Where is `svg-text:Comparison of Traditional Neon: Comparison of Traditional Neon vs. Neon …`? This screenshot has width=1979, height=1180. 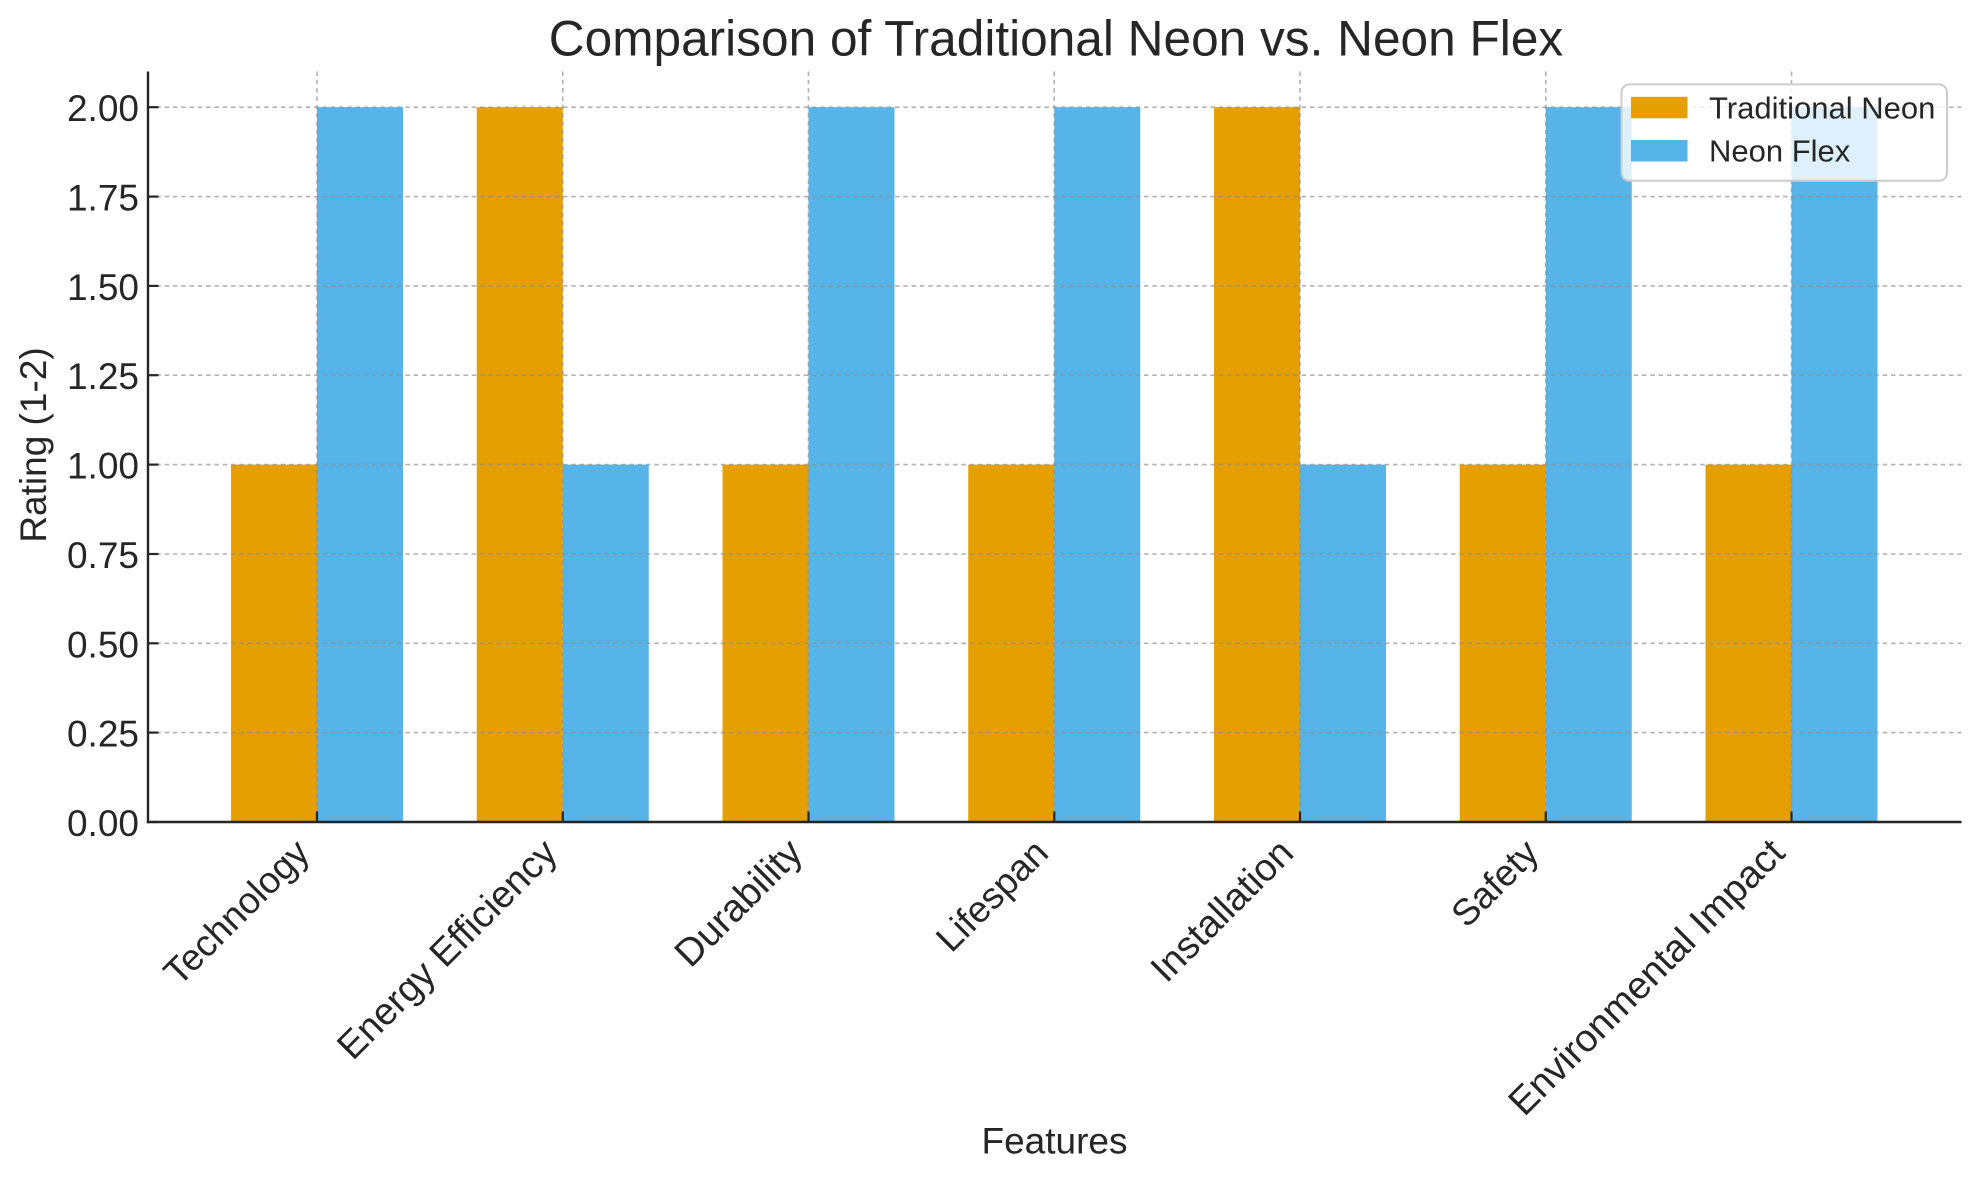
svg-text:Comparison of Traditional Neon: Comparison of Traditional Neon vs. Neon … is located at coordinates (1056, 39).